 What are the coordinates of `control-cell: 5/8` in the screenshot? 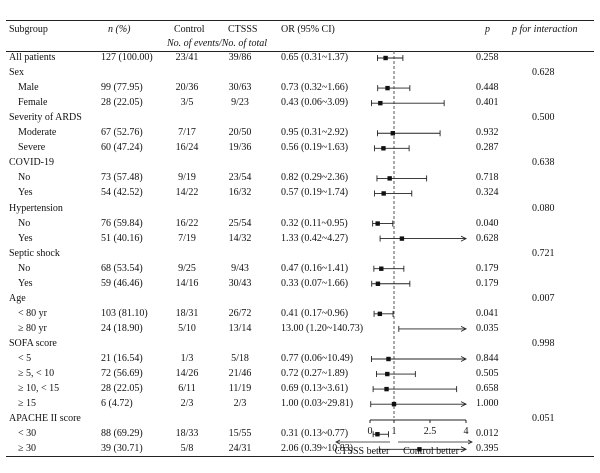 It's located at (187, 449).